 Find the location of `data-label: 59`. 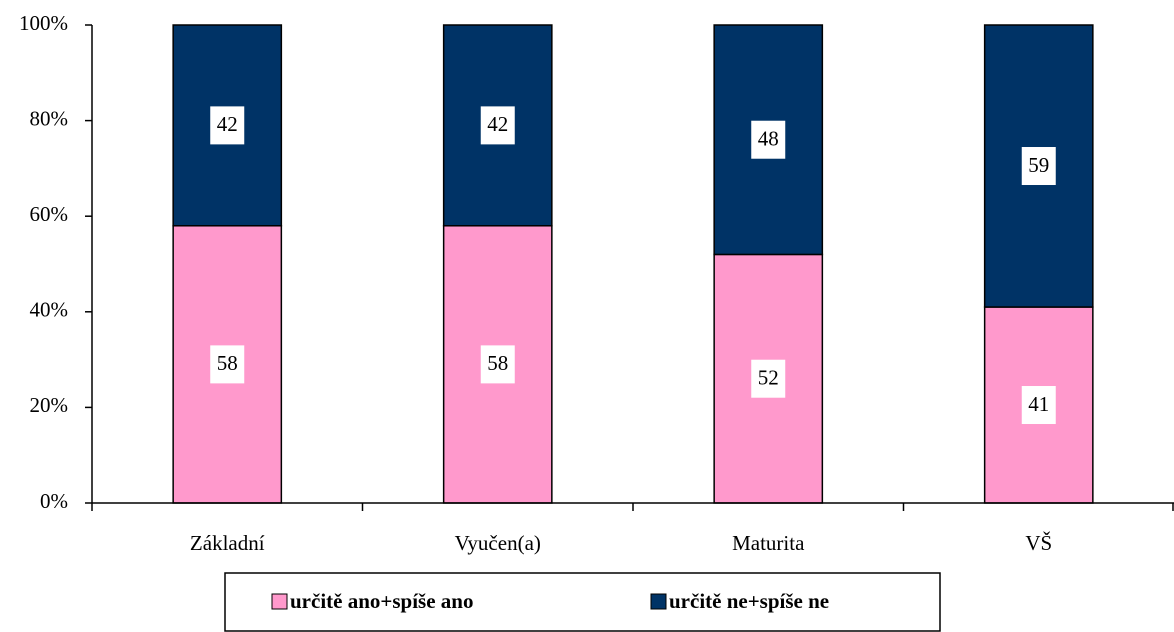

data-label: 59 is located at coordinates (1038, 165).